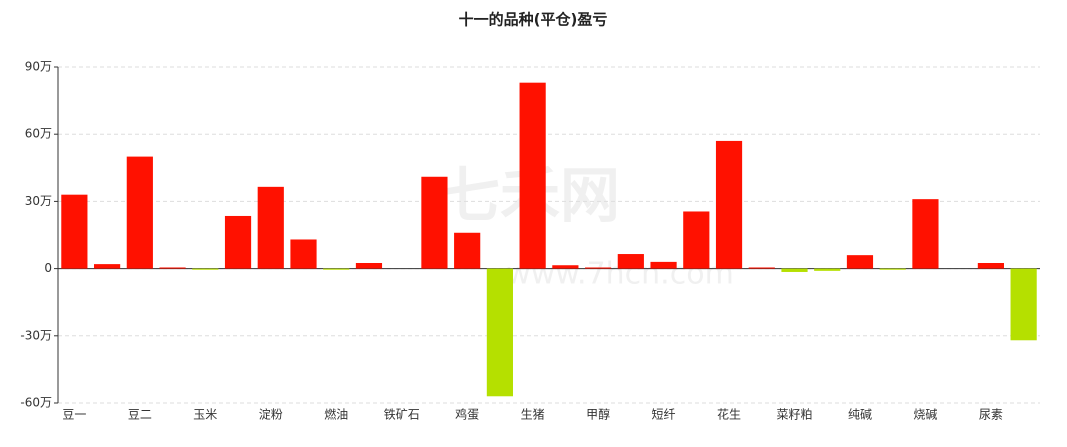 This screenshot has height=447, width=1067. Describe the element at coordinates (467, 414) in the screenshot. I see `x-tick-label: 鸡蛋` at that location.